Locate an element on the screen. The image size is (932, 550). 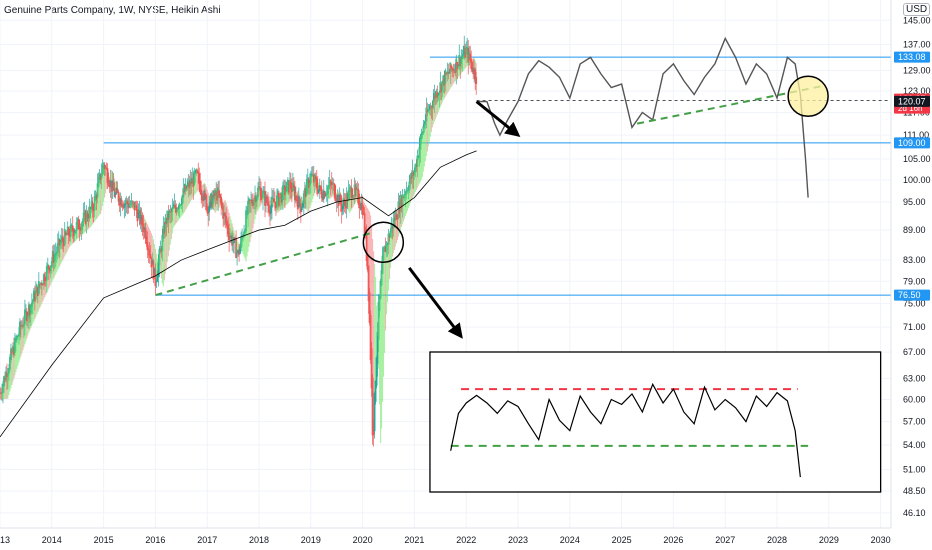
x-tick-label: 2028 is located at coordinates (777, 540).